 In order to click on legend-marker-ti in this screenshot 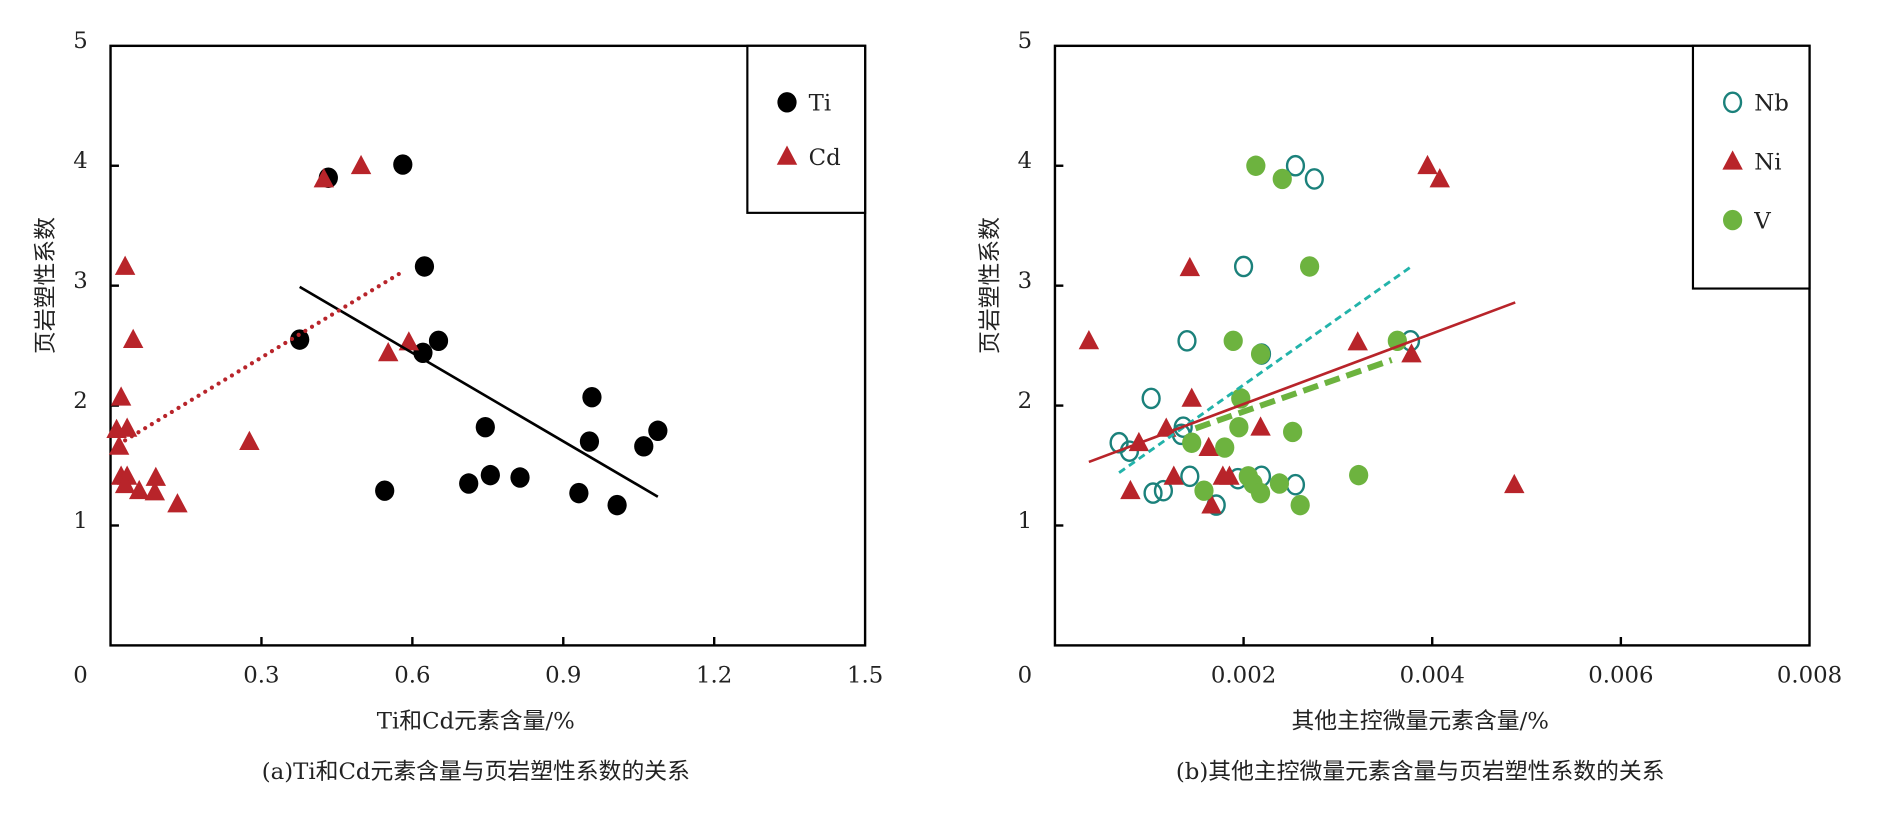, I will do `click(787, 102)`.